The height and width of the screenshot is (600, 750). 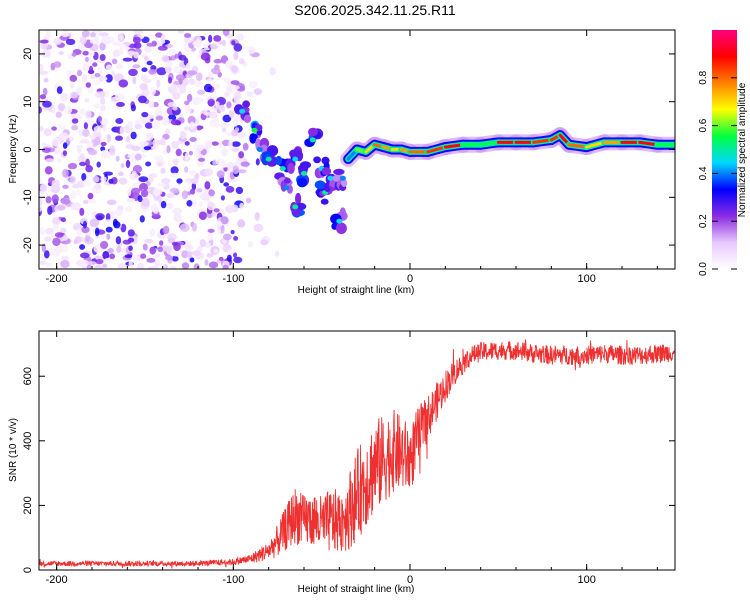 I want to click on spectrogram-xtick-label: 100, so click(x=586, y=279).